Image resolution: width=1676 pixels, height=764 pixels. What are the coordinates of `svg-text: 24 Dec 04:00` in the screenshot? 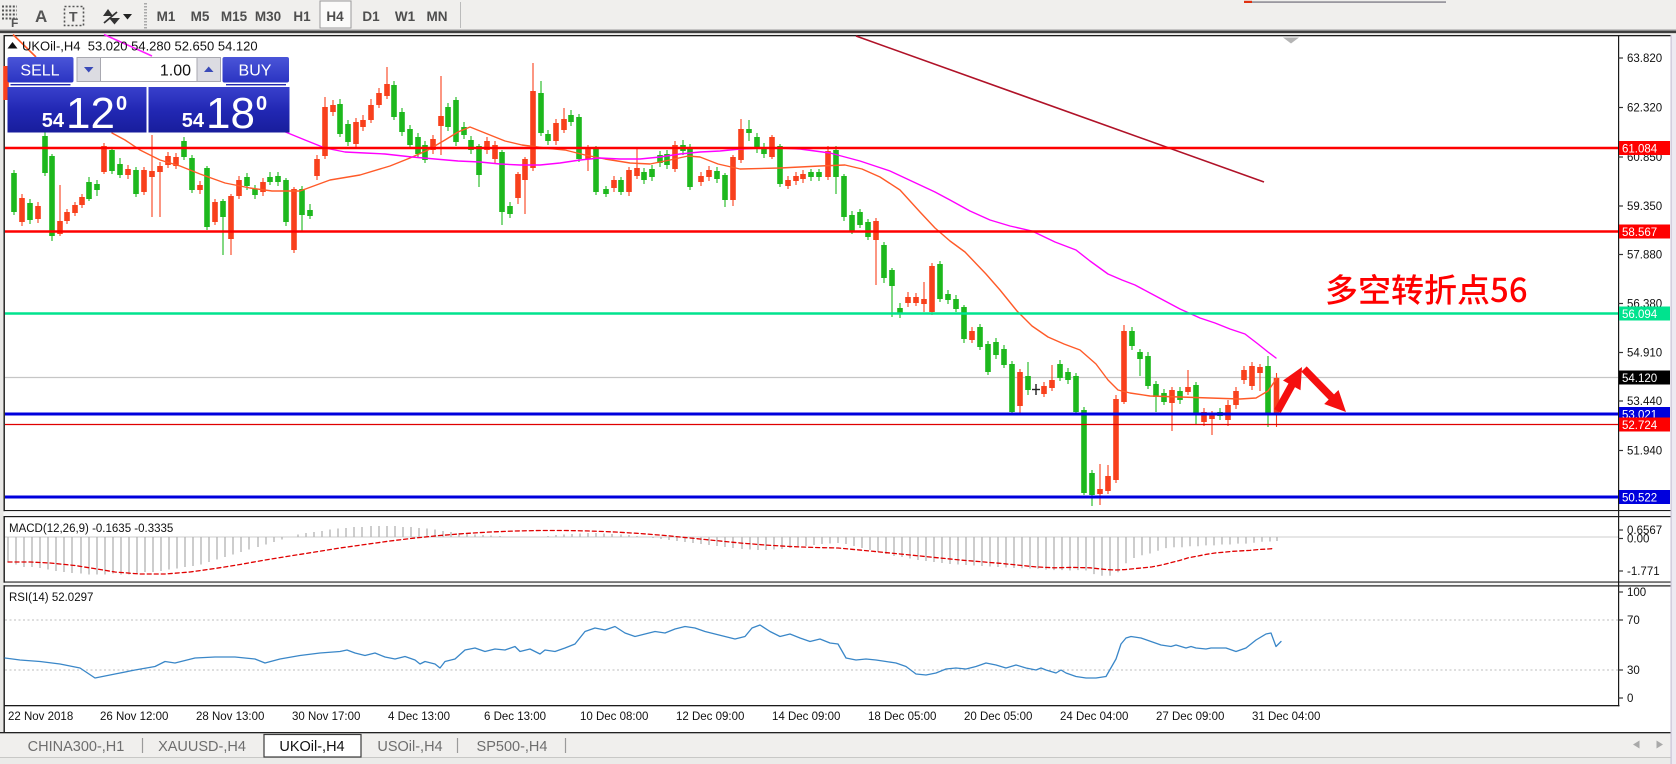 It's located at (1094, 717).